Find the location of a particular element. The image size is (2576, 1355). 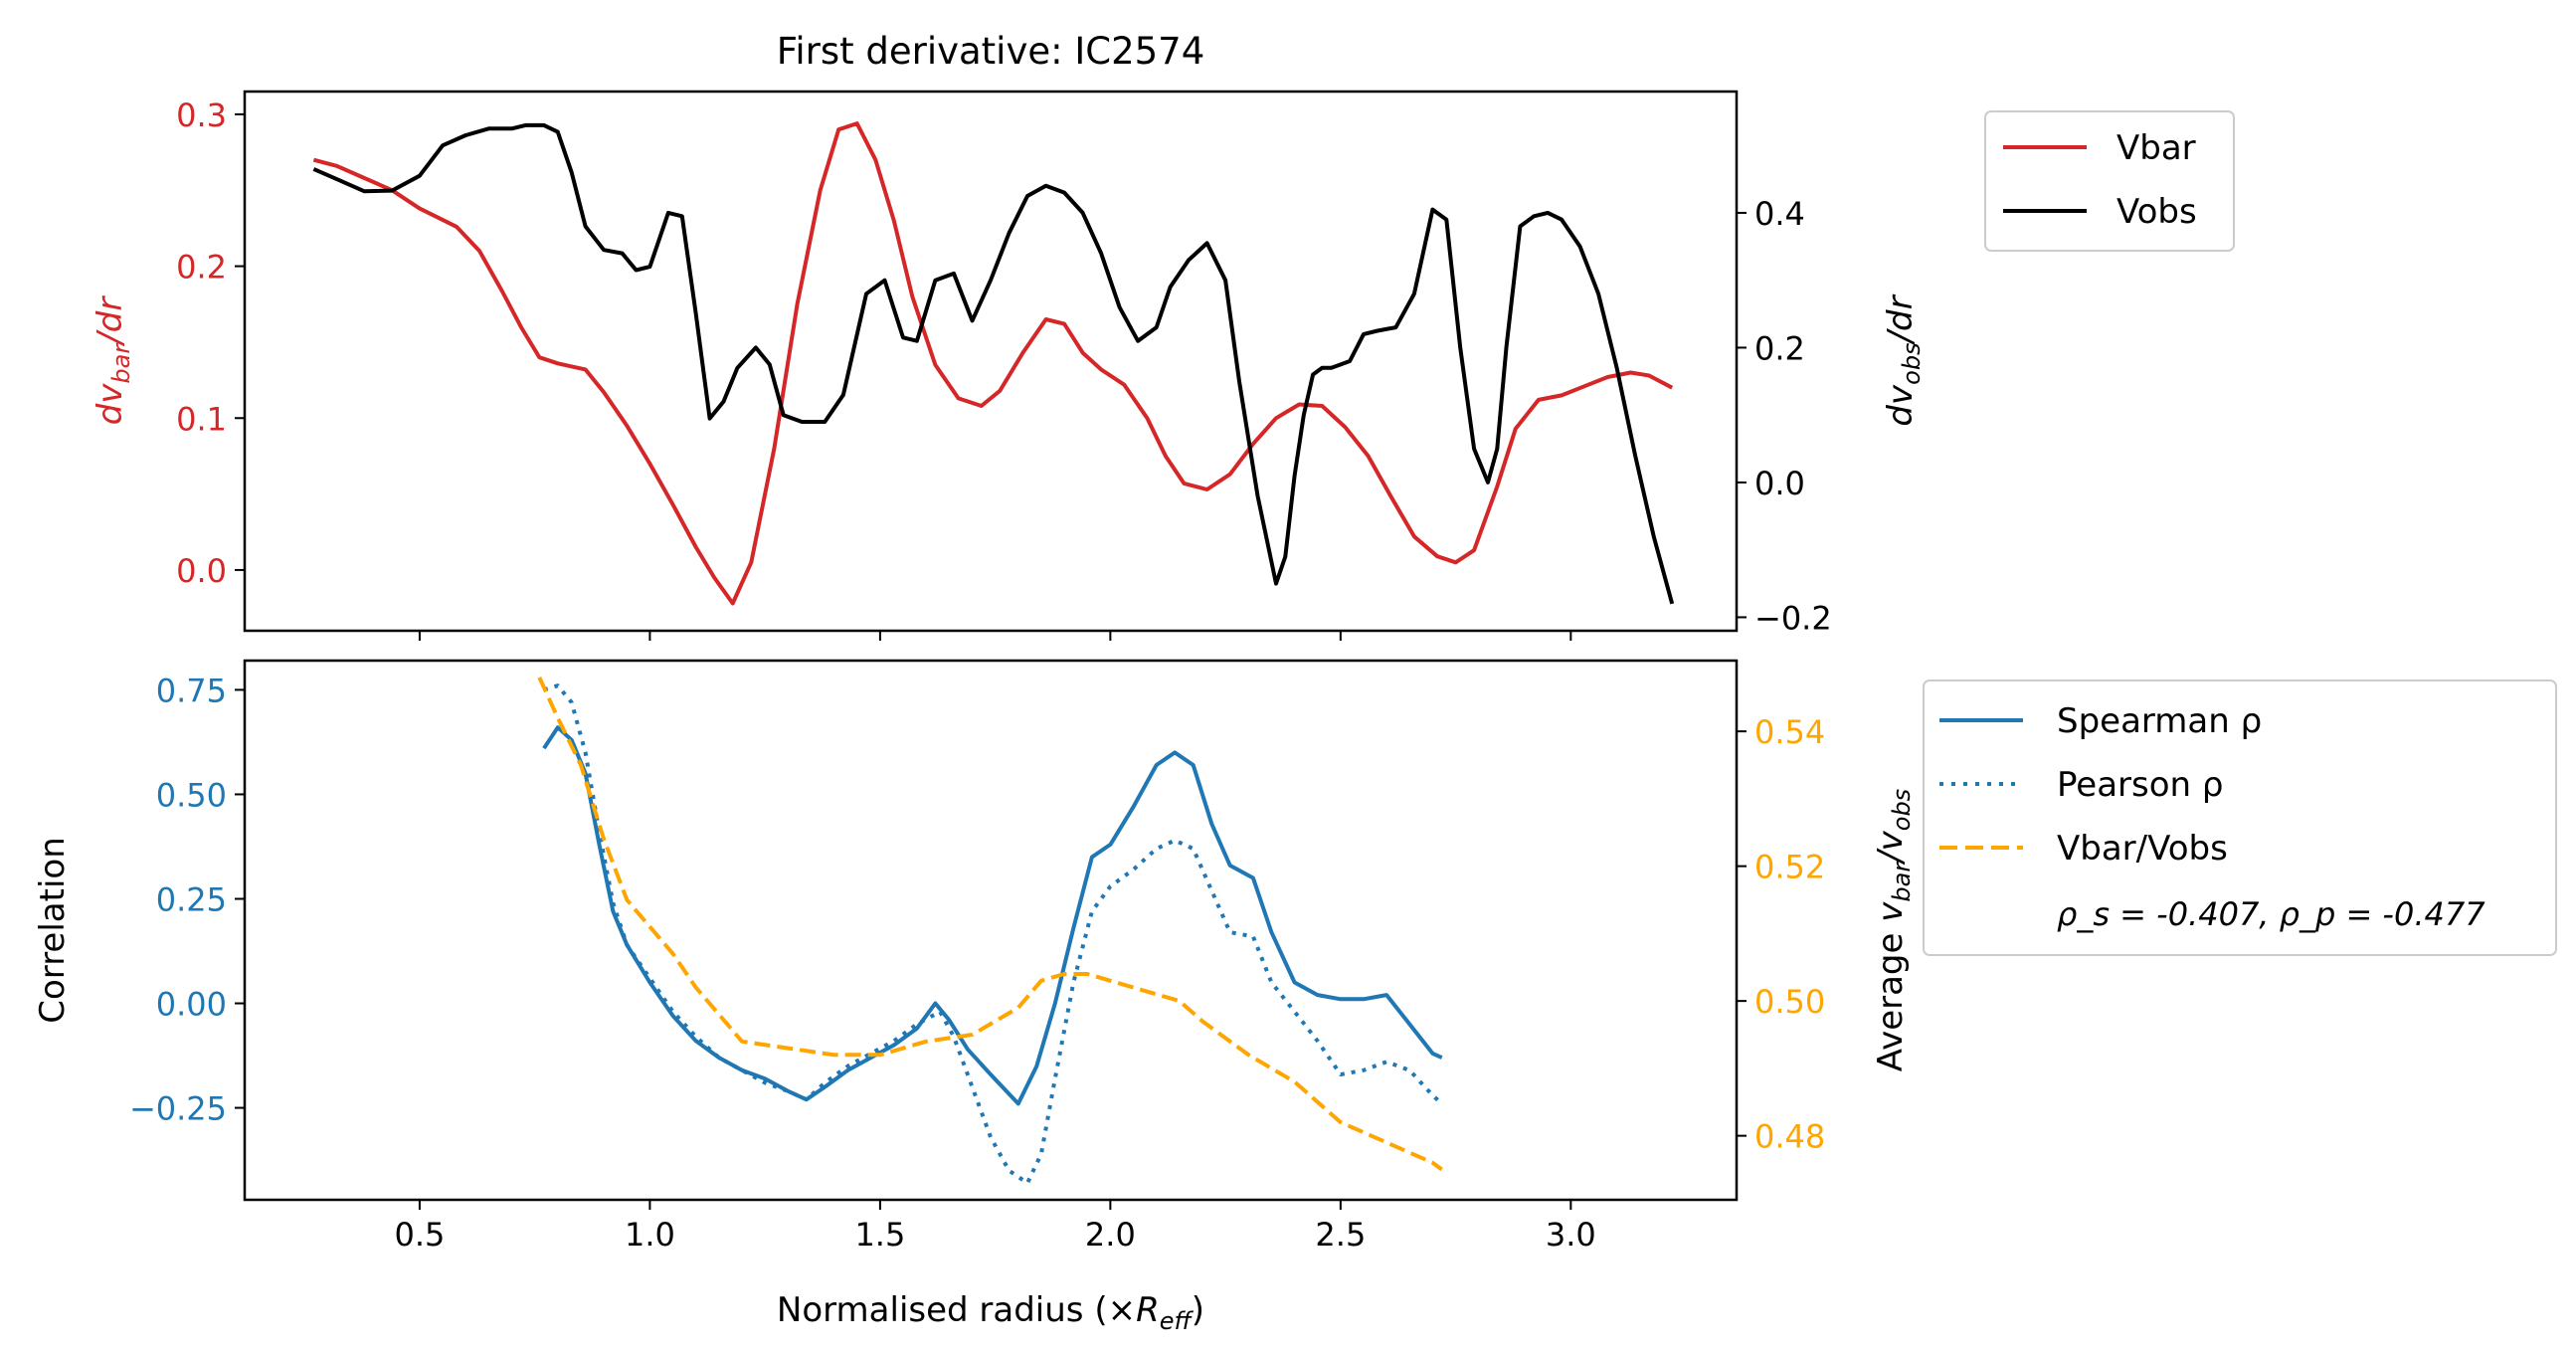

x-tick-label: 2.5 is located at coordinates (1340, 1235).